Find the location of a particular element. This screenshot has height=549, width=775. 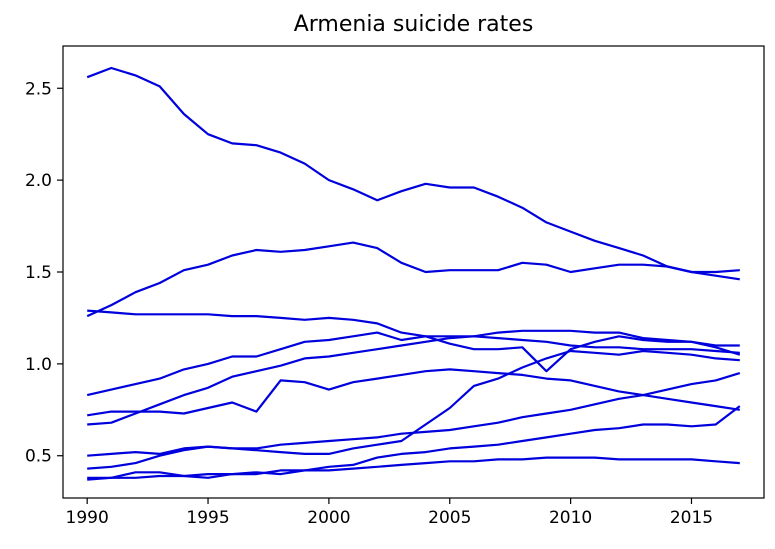

x-tick-label: 1990 is located at coordinates (87, 518).